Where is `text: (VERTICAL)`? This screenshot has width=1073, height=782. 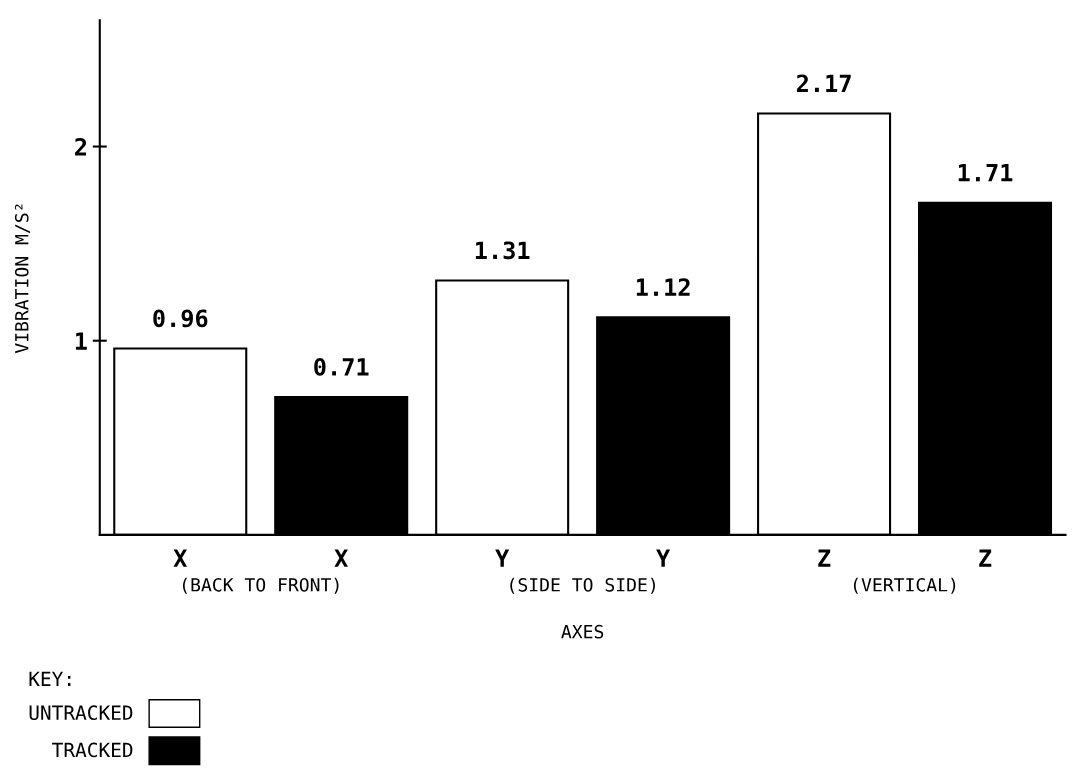 text: (VERTICAL) is located at coordinates (904, 585).